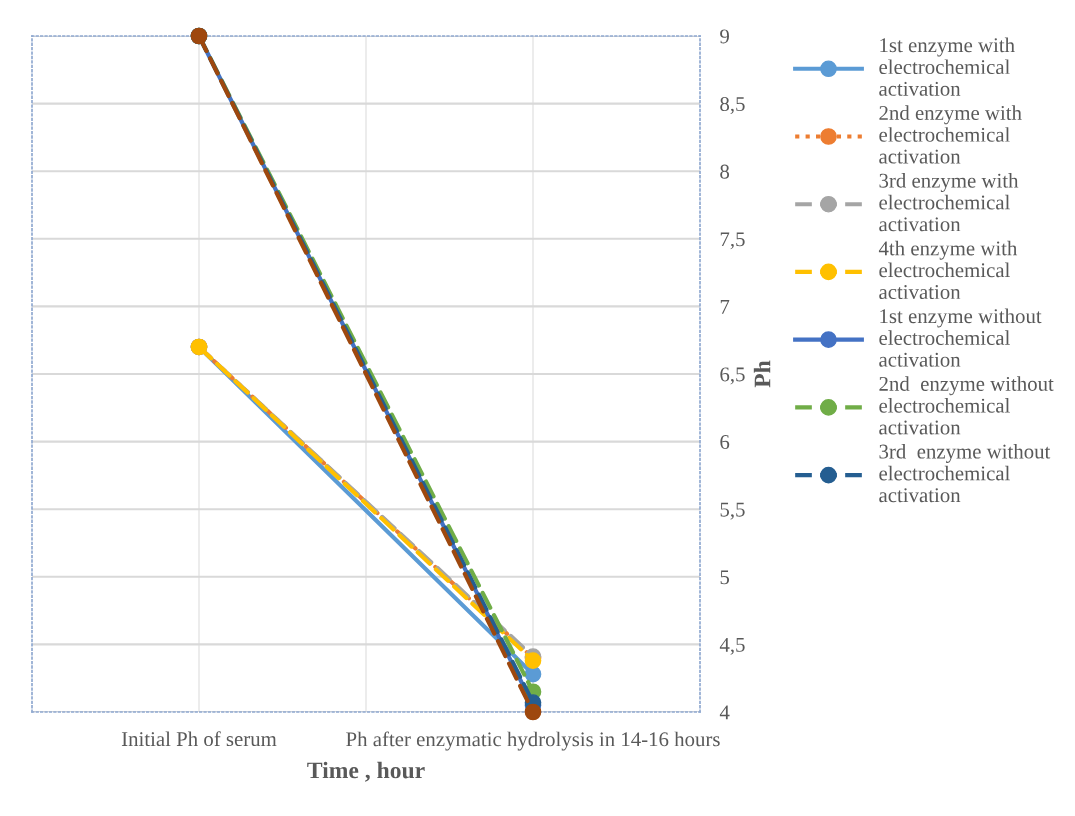  What do you see at coordinates (732, 241) in the screenshot?
I see `y-tick-label: 7,5` at bounding box center [732, 241].